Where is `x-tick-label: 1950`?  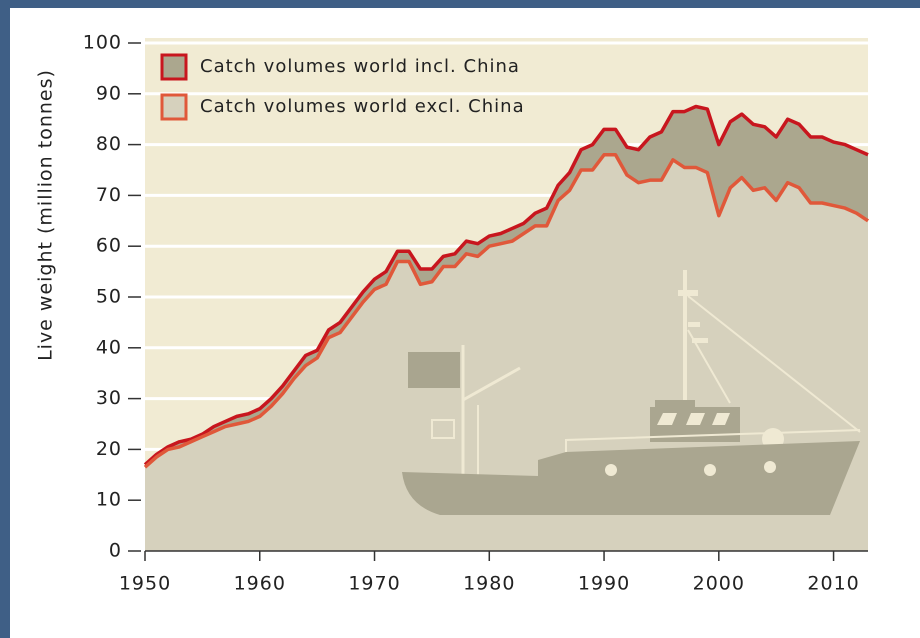 x-tick-label: 1950 is located at coordinates (145, 584).